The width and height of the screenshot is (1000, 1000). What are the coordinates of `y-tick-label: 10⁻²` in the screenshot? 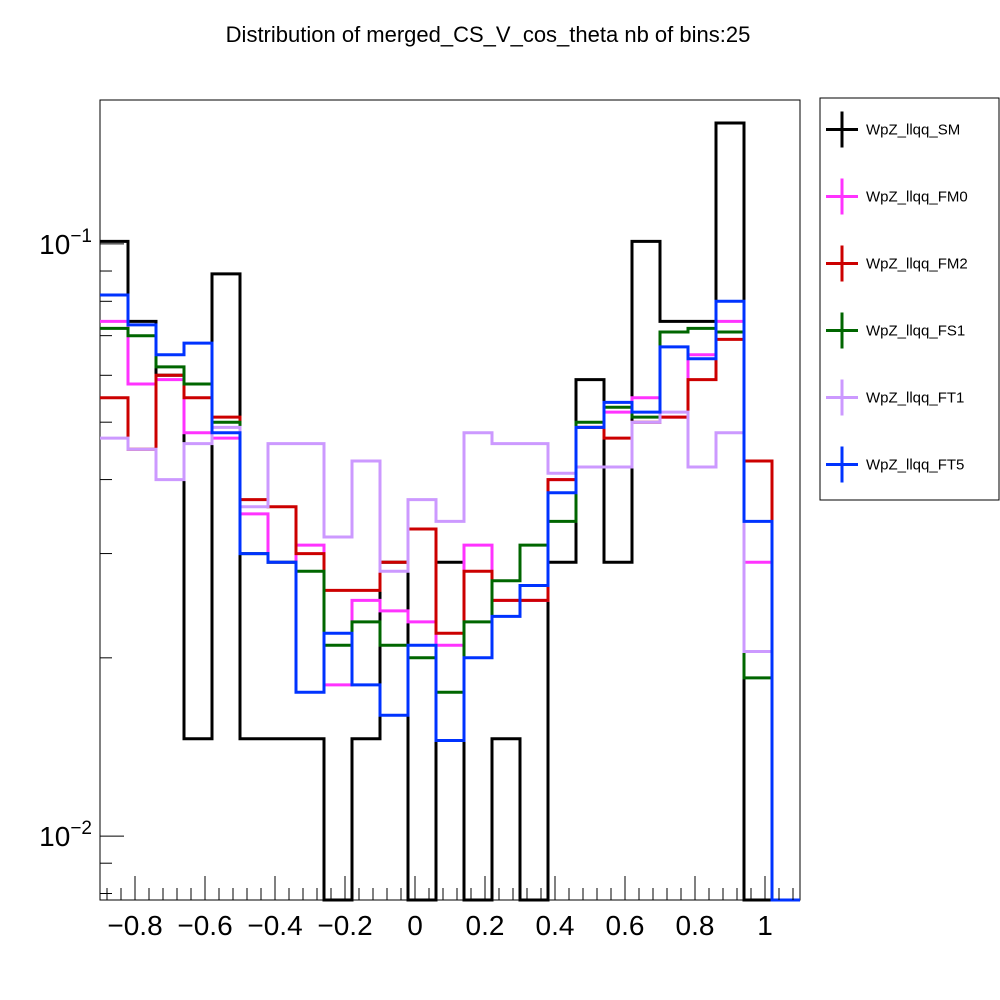 It's located at (65, 835).